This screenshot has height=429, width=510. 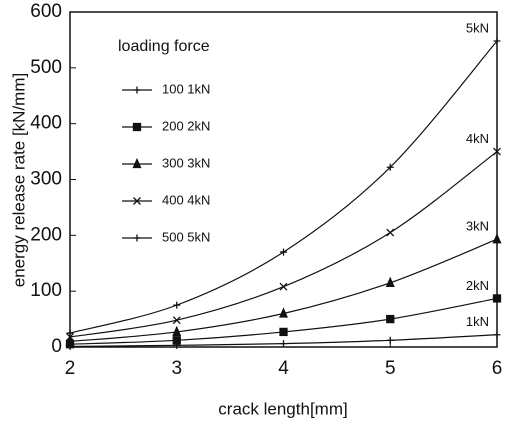 I want to click on y-tick-label: 500, so click(x=46, y=67).